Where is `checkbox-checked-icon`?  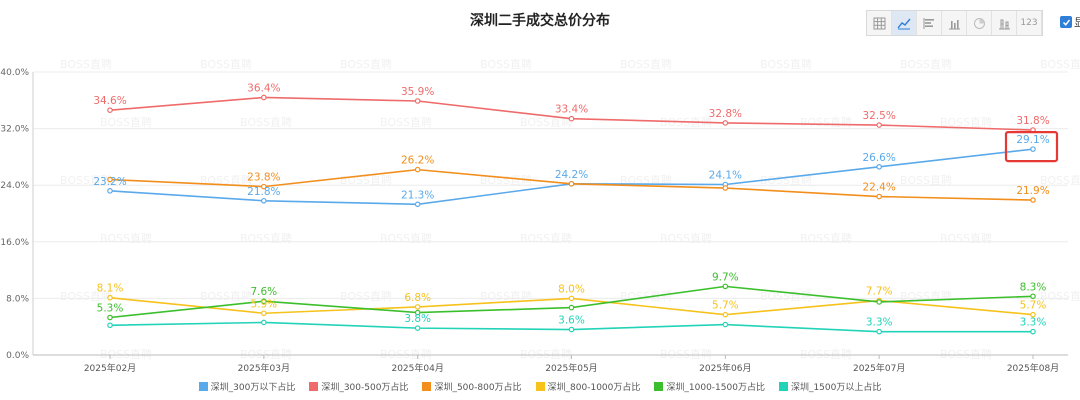 checkbox-checked-icon is located at coordinates (1066, 22).